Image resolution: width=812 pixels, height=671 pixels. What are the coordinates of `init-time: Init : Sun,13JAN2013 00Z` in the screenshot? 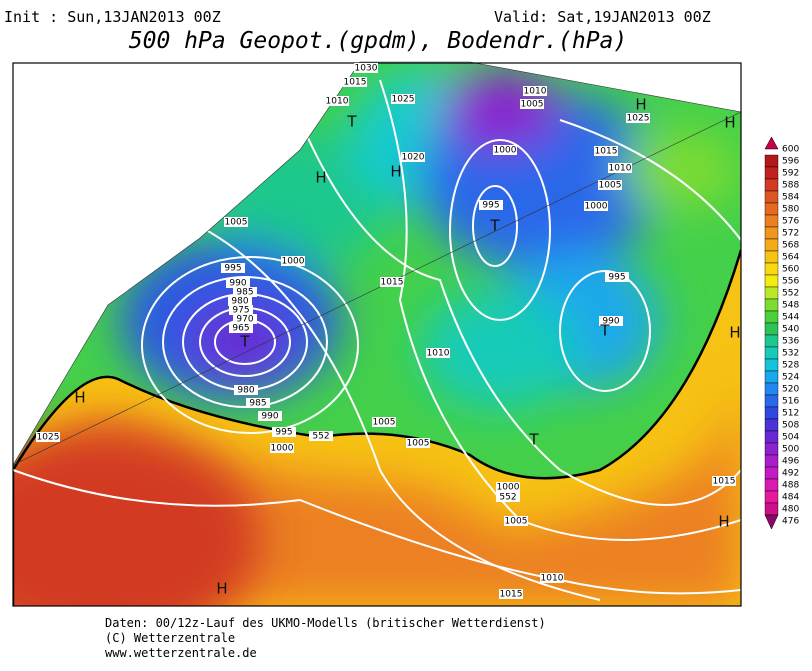 It's located at (112, 17).